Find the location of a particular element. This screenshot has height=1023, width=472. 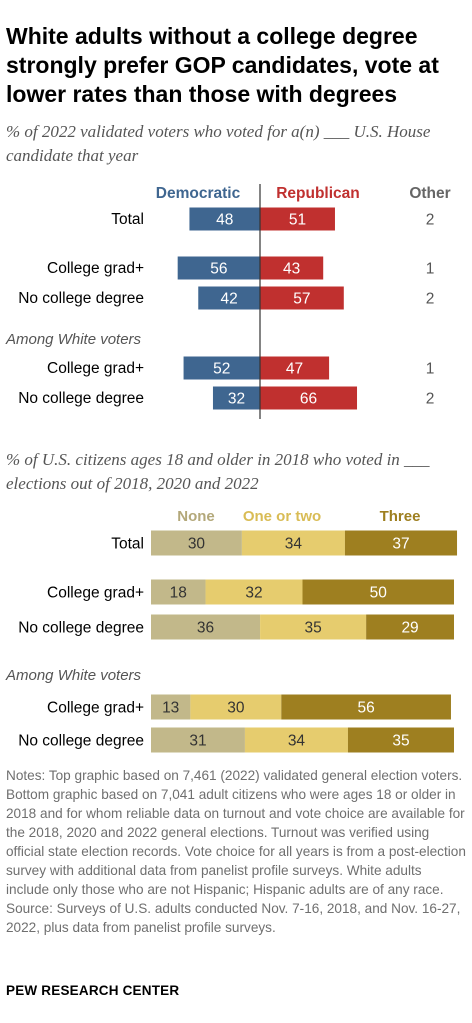

value-label-none: 31 is located at coordinates (197, 741).